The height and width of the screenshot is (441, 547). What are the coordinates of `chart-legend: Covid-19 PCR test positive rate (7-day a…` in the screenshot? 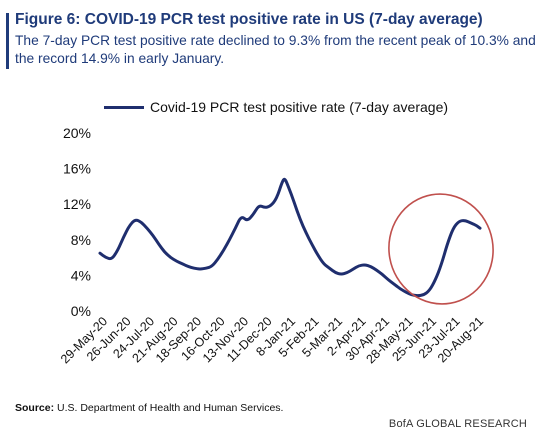 It's located at (276, 107).